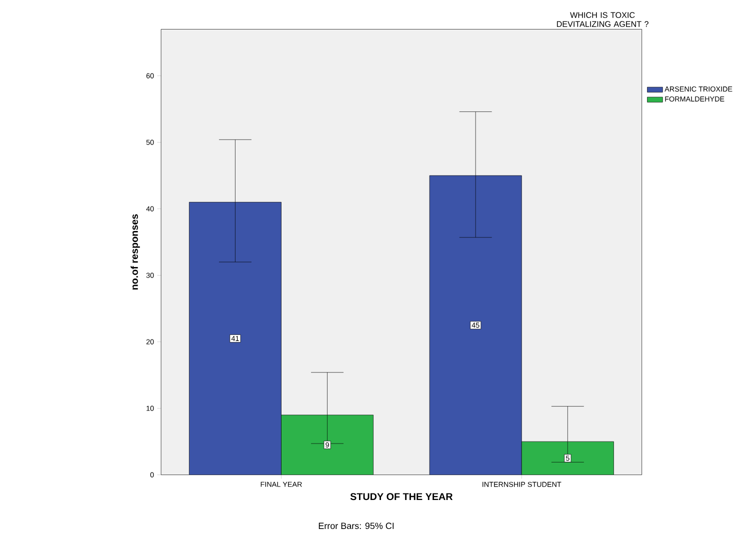 The image size is (737, 537). I want to click on x-axis-title: STUDY OF THE YEAR, so click(401, 496).